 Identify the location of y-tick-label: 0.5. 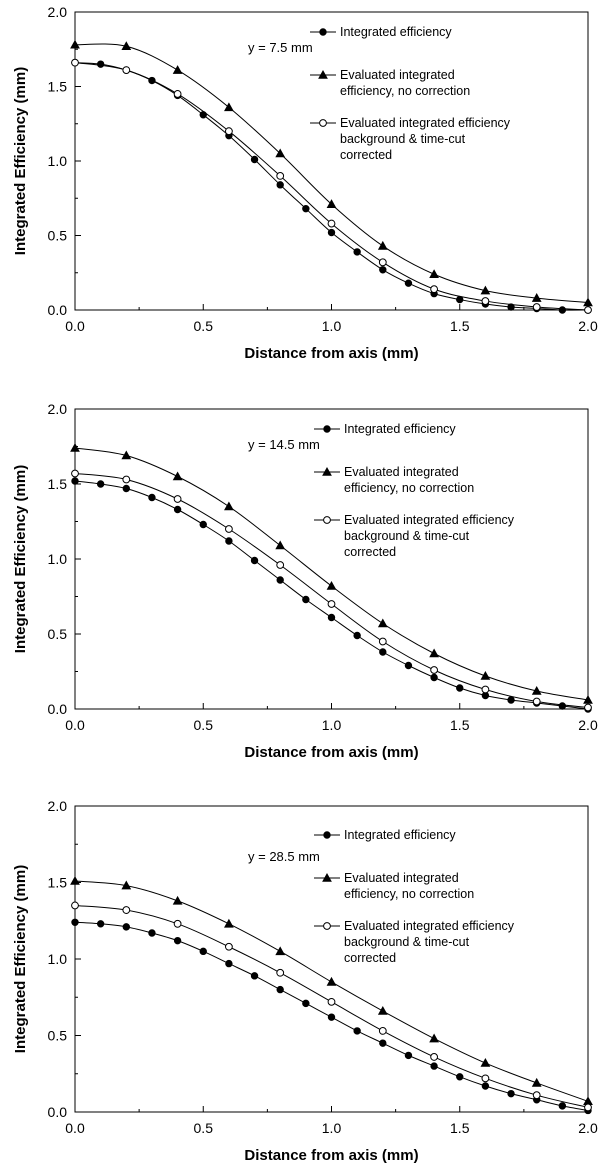
(58, 236).